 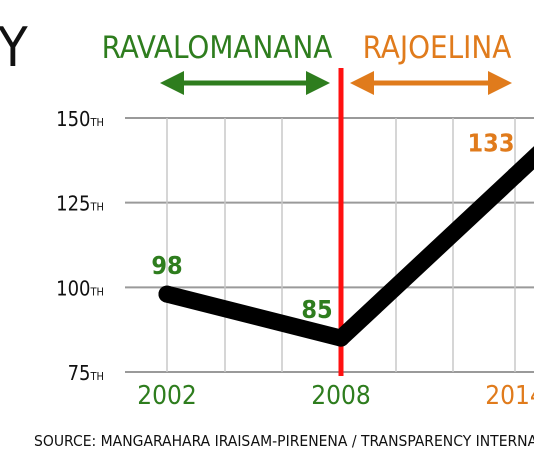 What do you see at coordinates (491, 143) in the screenshot?
I see `data-label-2: 133` at bounding box center [491, 143].